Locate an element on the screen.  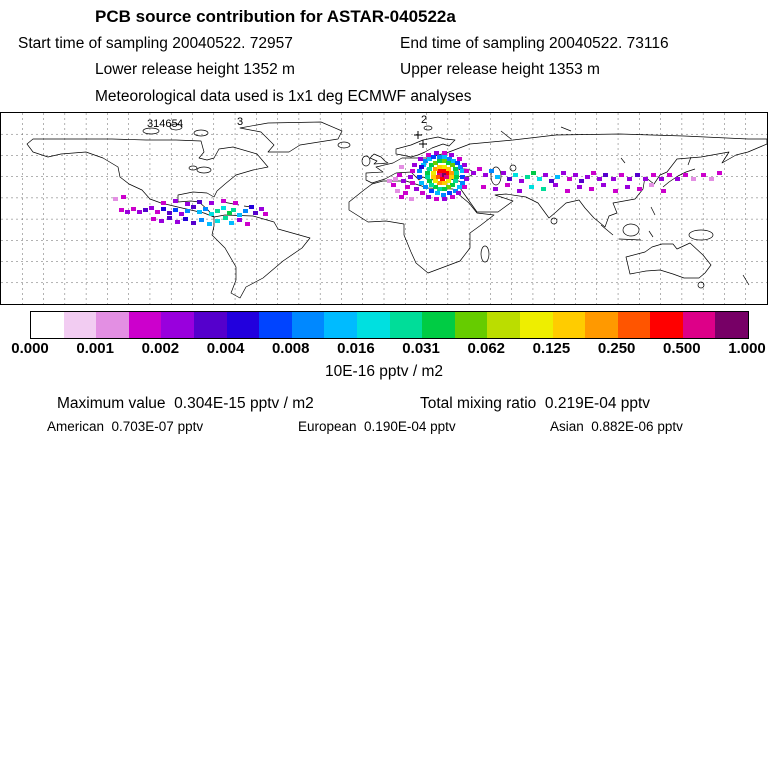
colorbar-tick-label: 0.500 is located at coordinates (682, 348).